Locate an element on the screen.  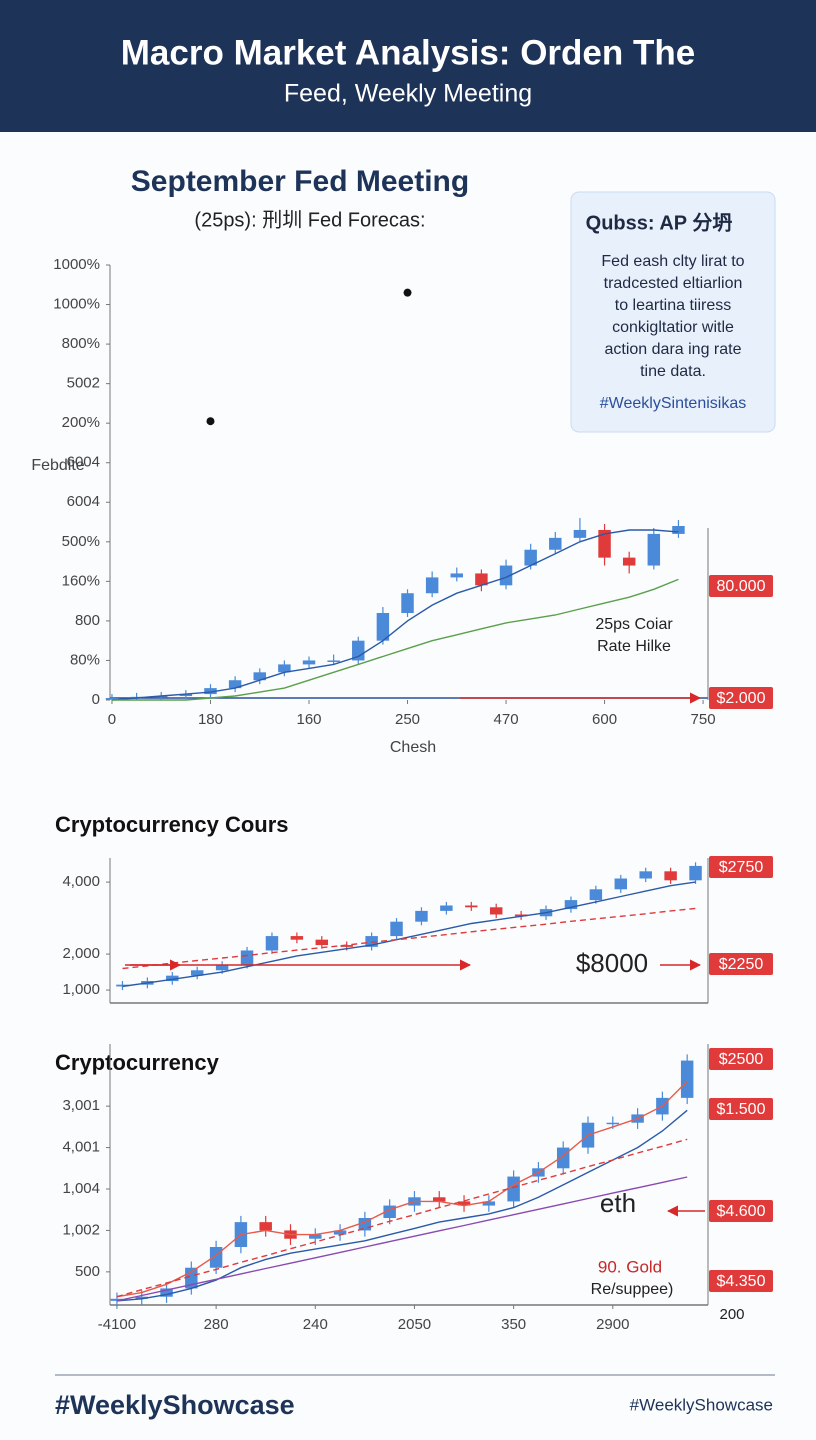
price-tag-label: $2250 is located at coordinates (741, 964).